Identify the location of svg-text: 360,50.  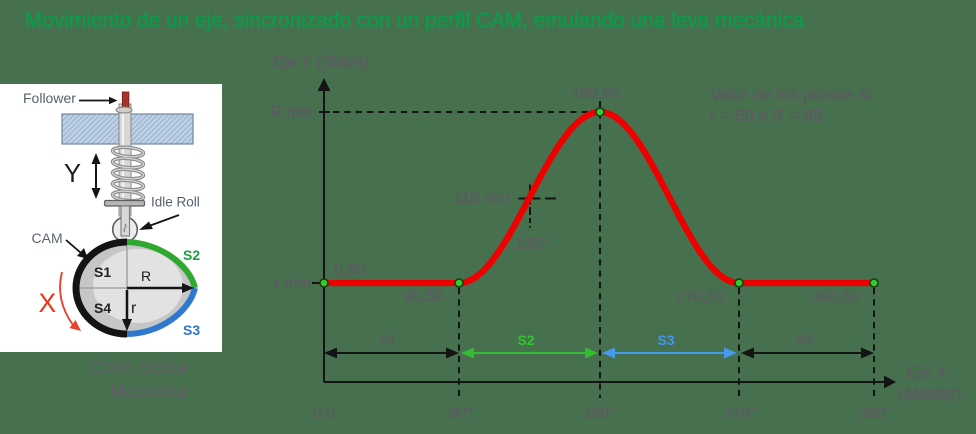
(836, 297).